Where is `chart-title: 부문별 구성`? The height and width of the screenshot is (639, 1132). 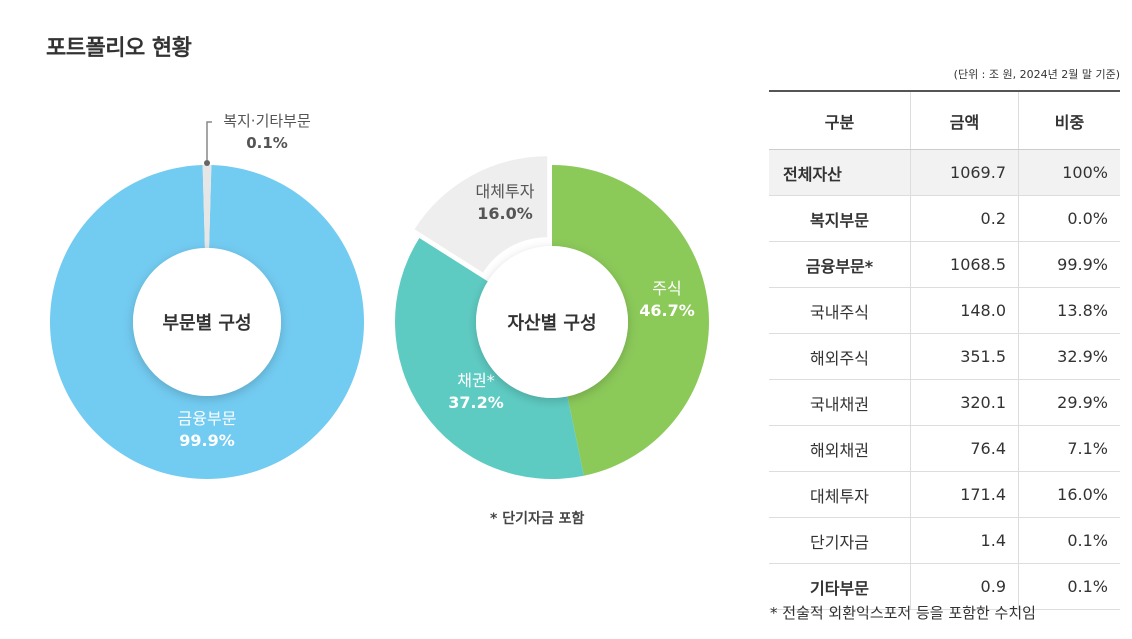
chart-title: 부문별 구성 is located at coordinates (206, 323).